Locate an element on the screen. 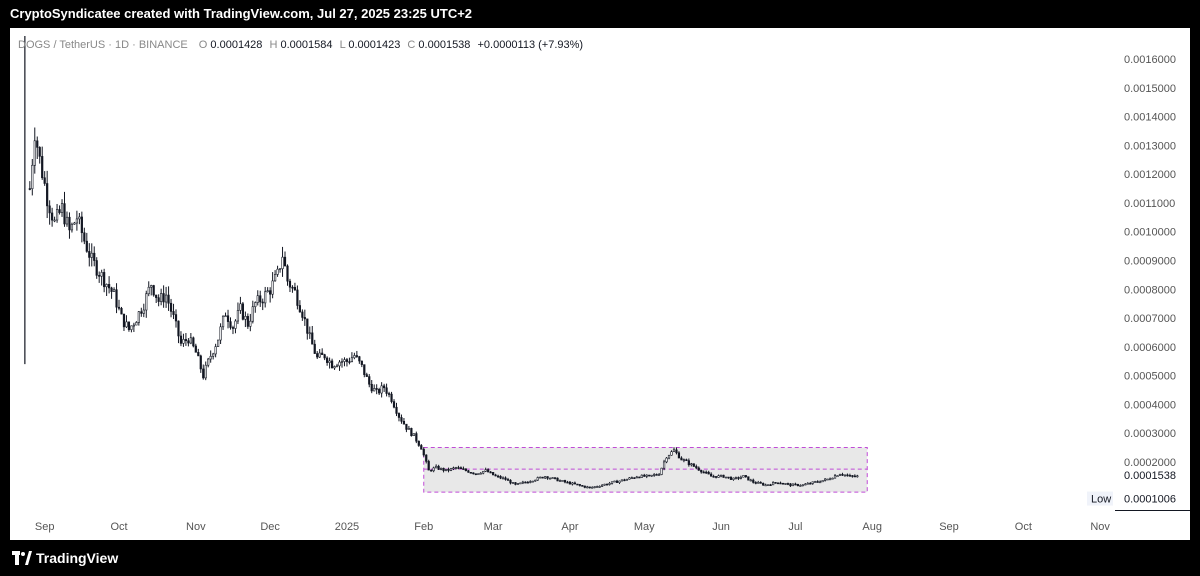  time-tick-label: Sep is located at coordinates (949, 527).